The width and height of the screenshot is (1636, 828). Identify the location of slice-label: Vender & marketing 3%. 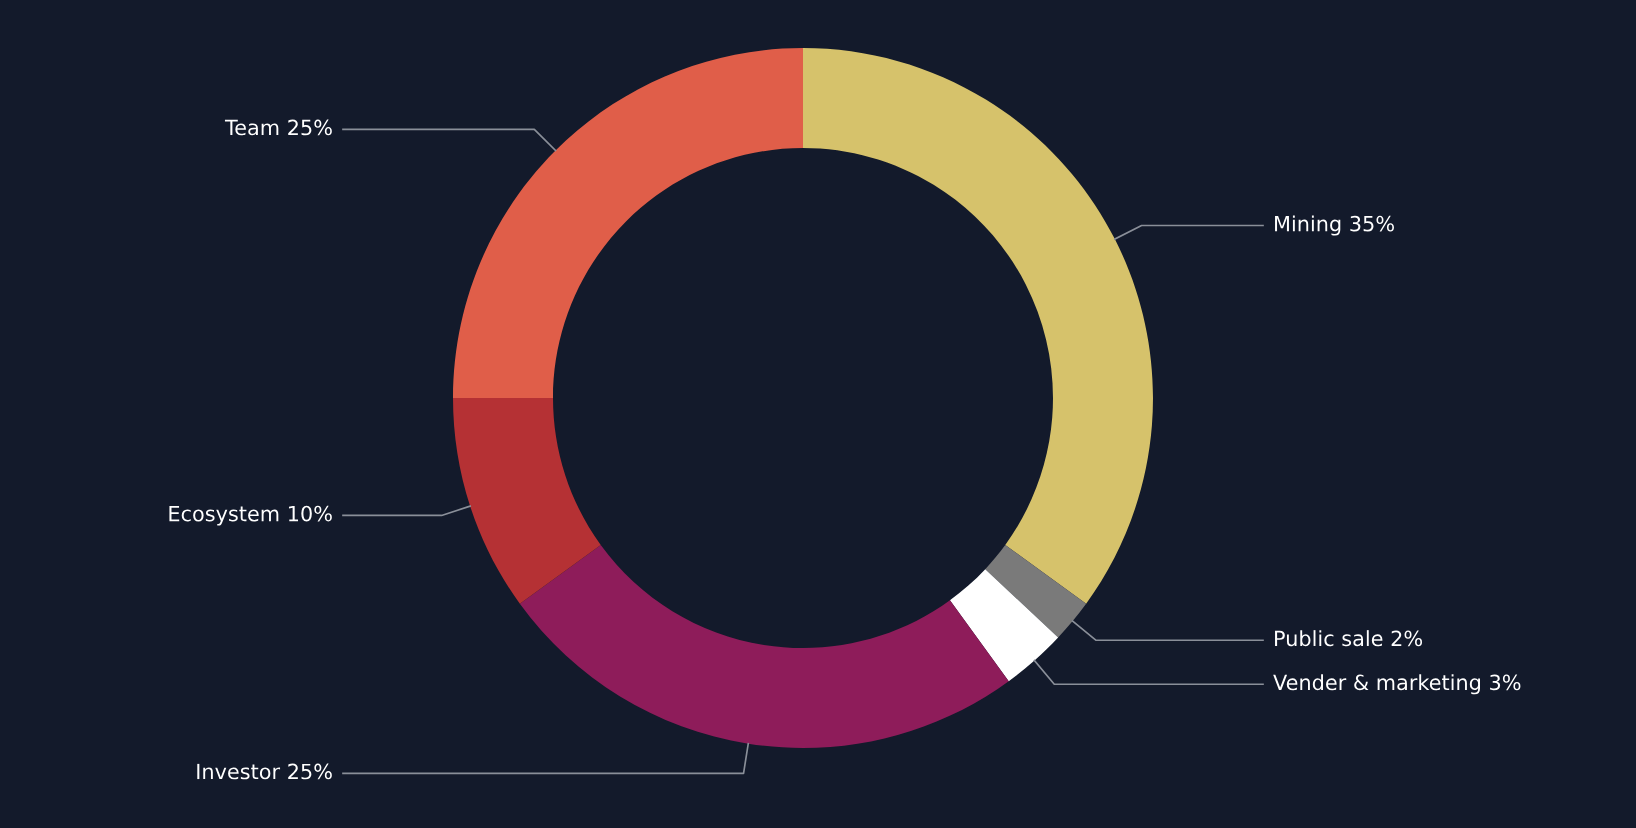
(1397, 684).